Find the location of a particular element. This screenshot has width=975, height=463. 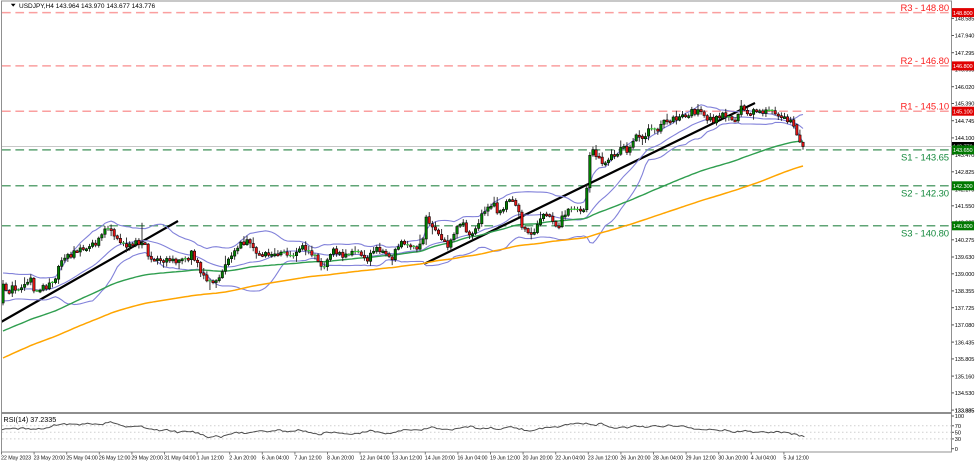

svg-text: 12 Jun 04:00 is located at coordinates (375, 459).